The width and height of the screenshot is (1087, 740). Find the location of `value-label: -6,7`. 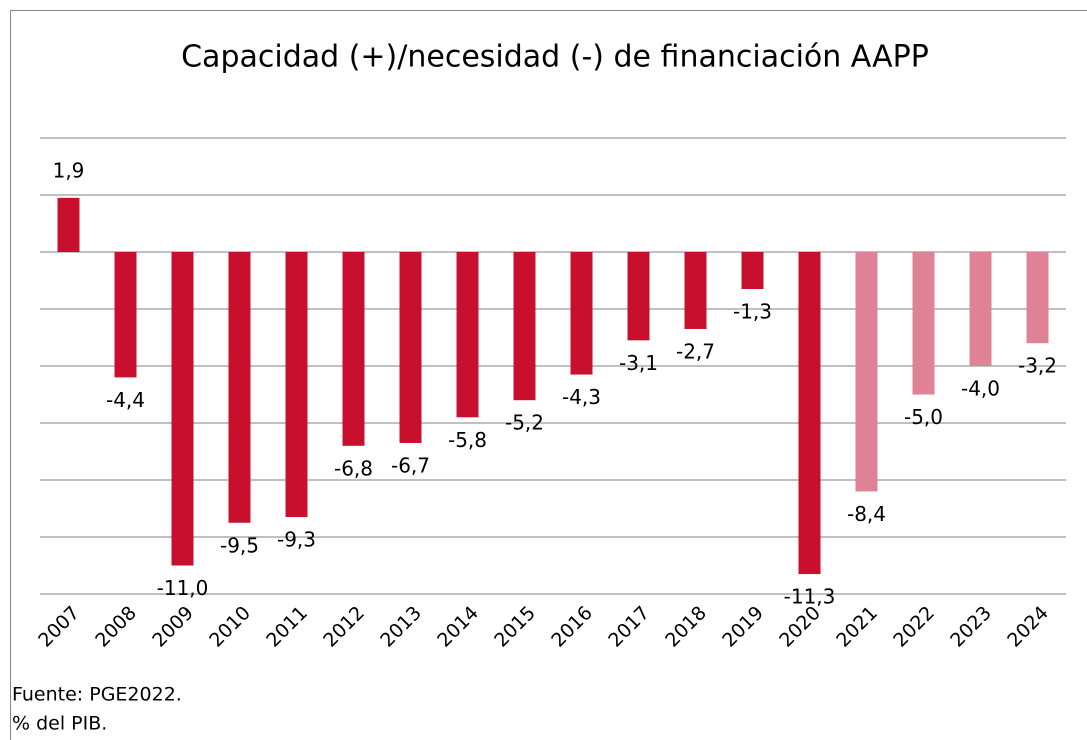

value-label: -6,7 is located at coordinates (410, 465).